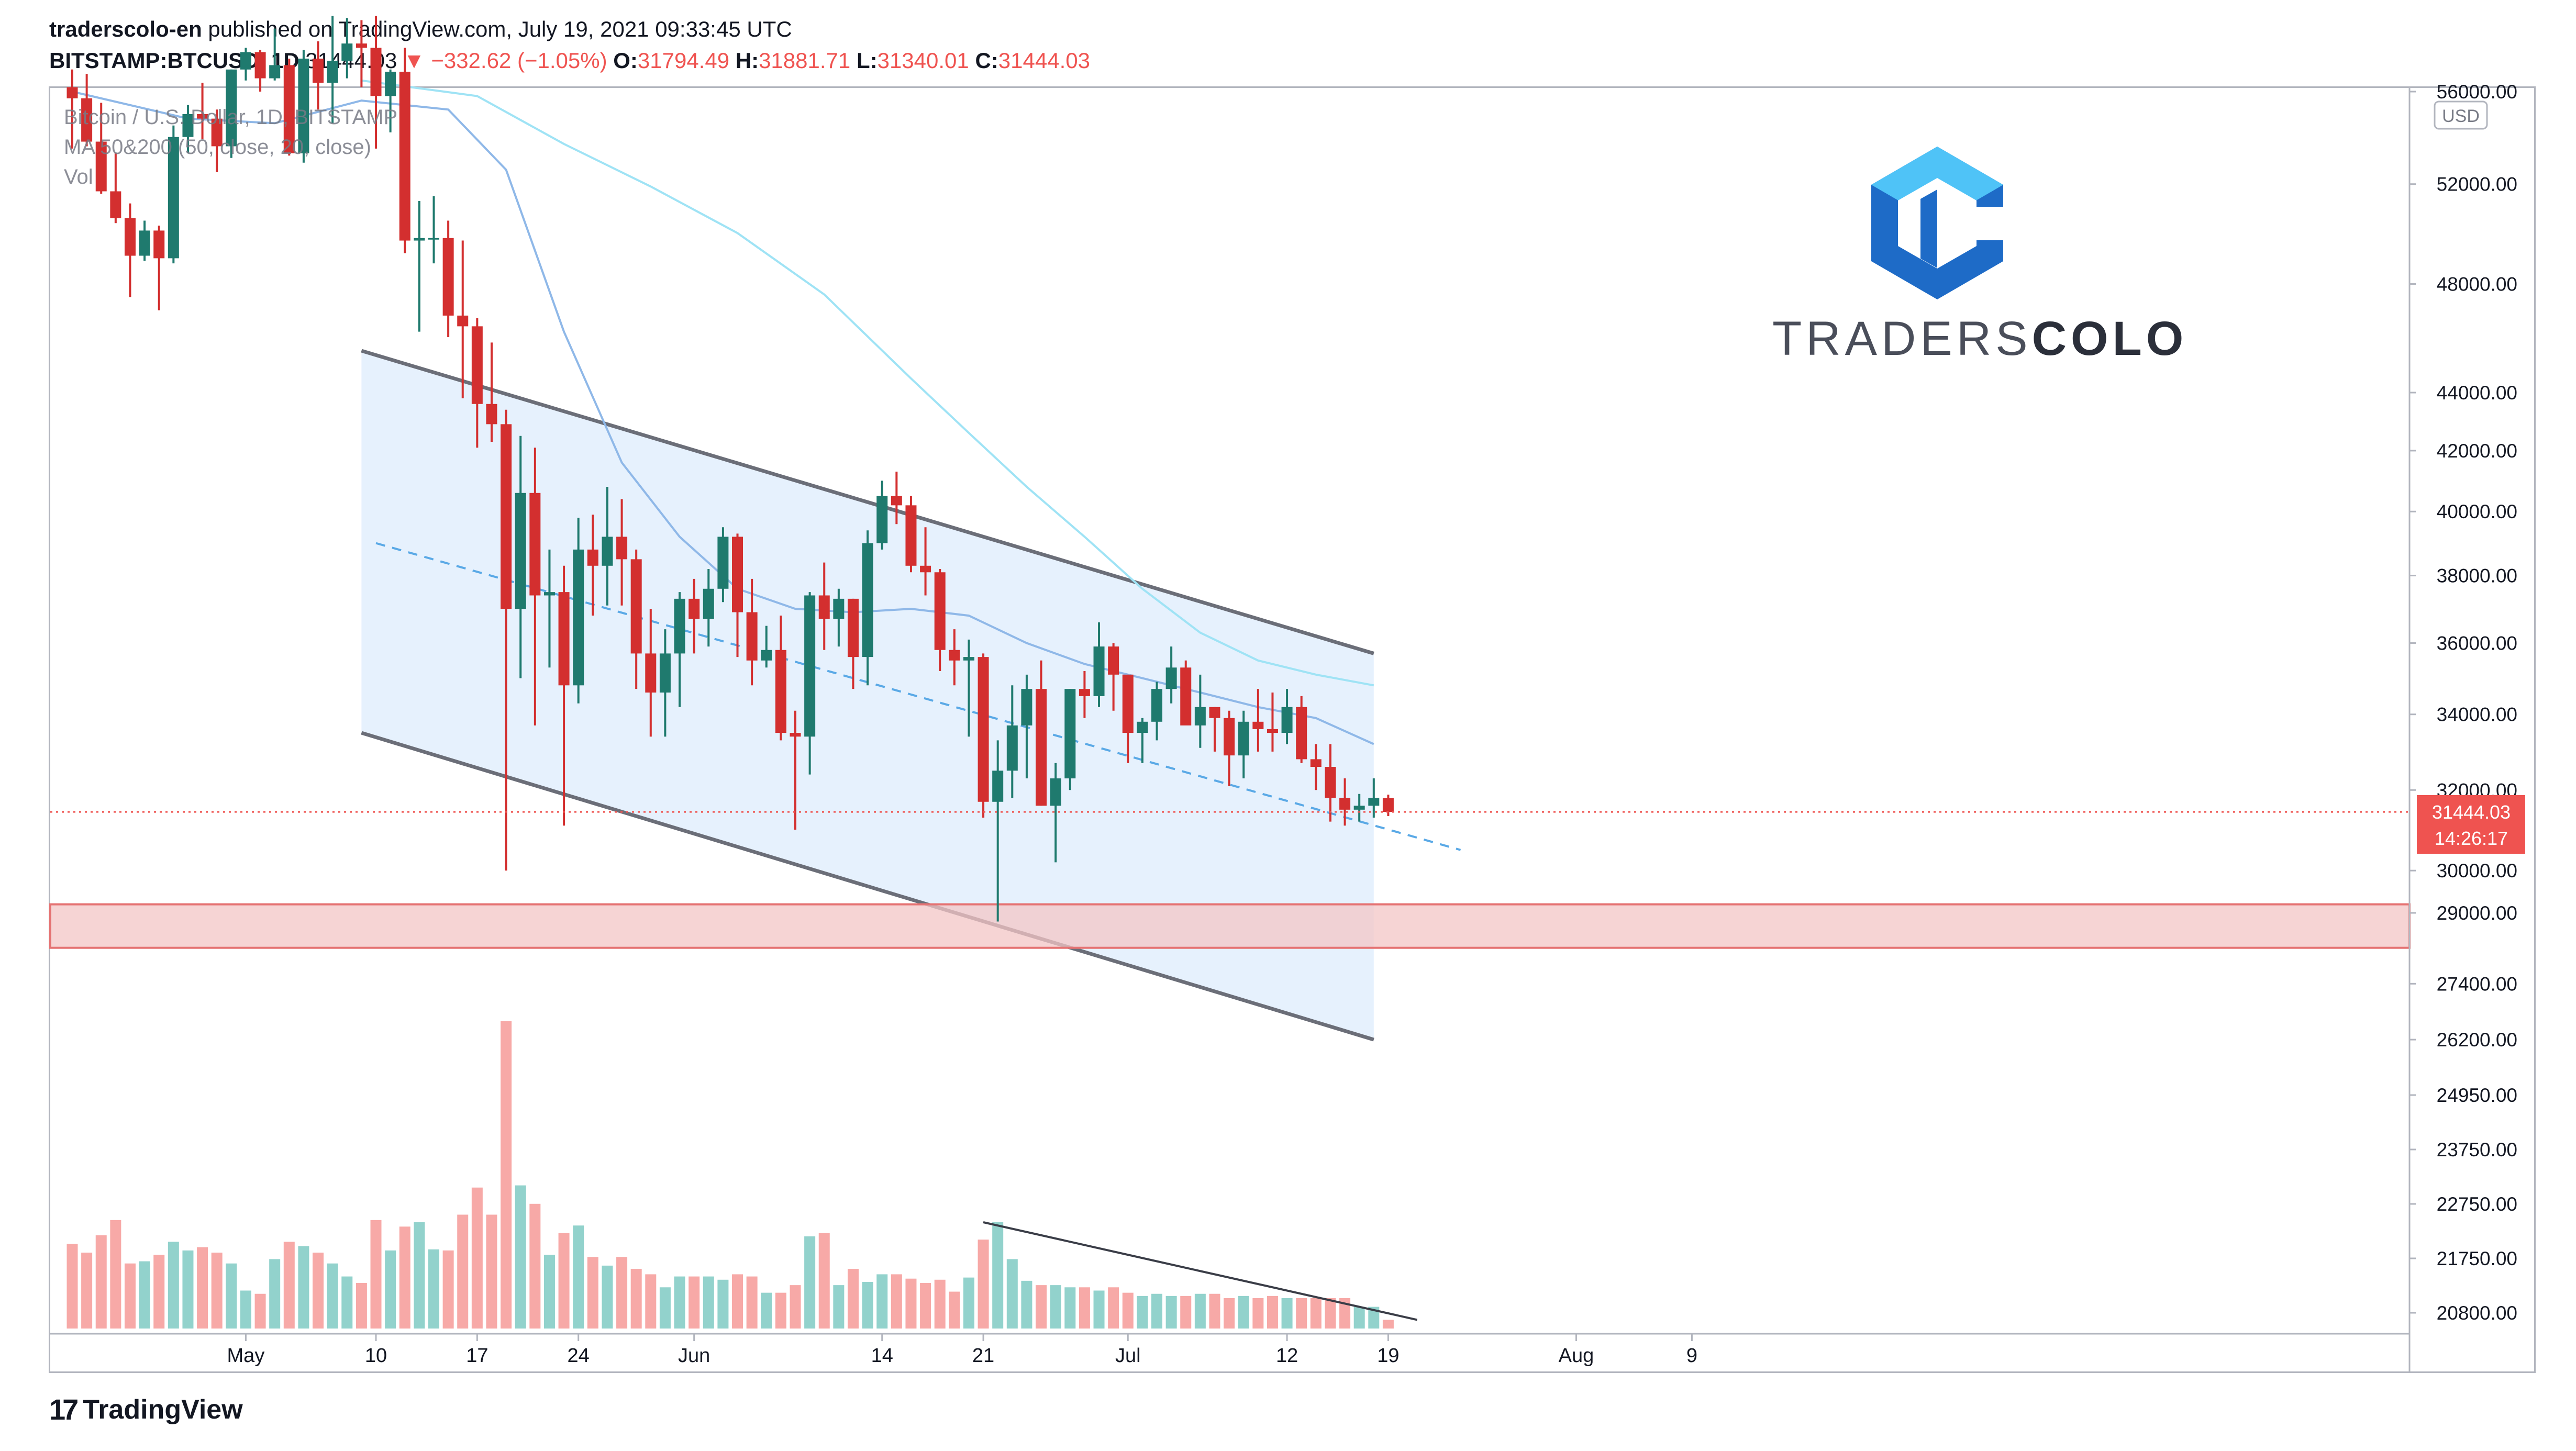 Image resolution: width=2576 pixels, height=1451 pixels. I want to click on time-axis: May 10 17 24 Jun 14 21 Jul 12 19 Aug 9, so click(1230, 1350).